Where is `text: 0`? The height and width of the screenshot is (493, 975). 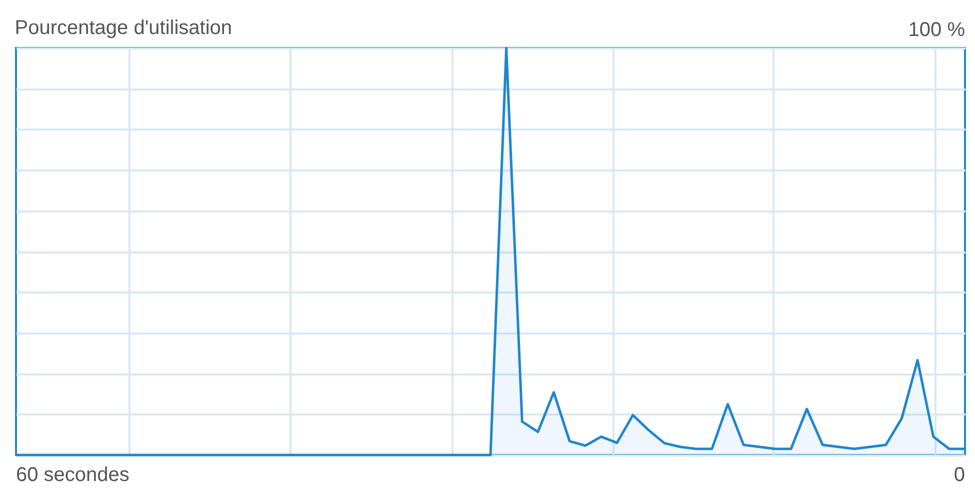
text: 0 is located at coordinates (959, 475).